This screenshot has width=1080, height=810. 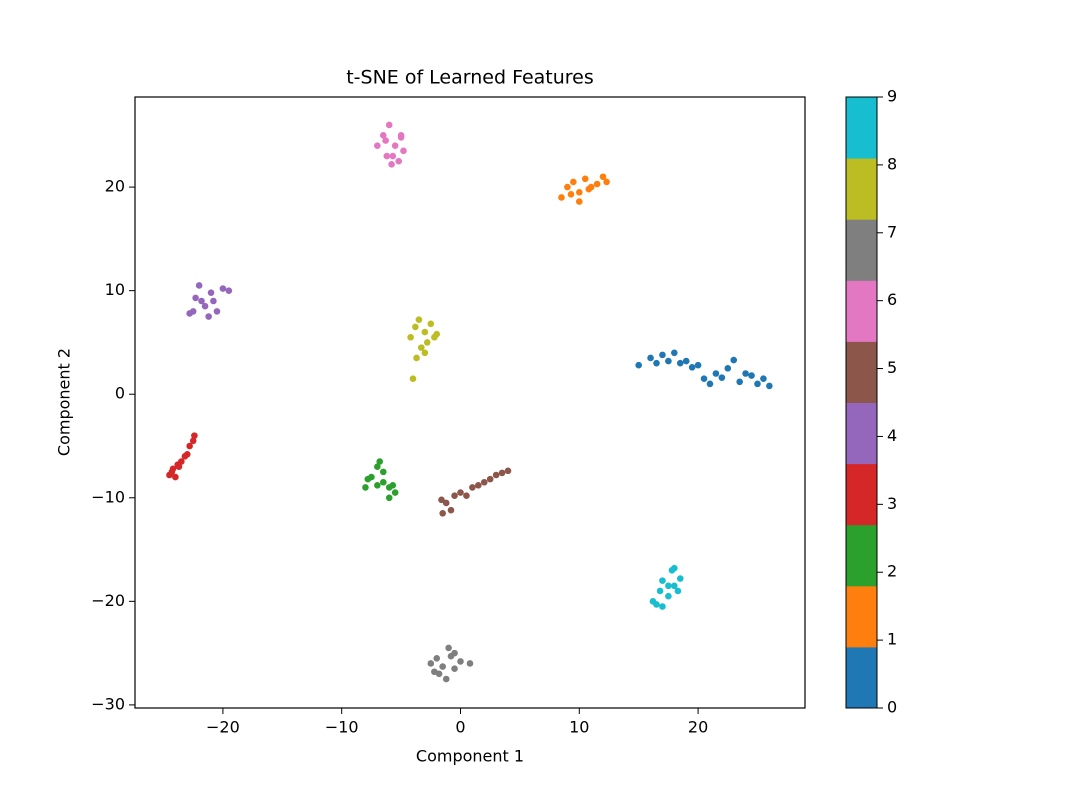 What do you see at coordinates (892, 503) in the screenshot?
I see `colorbar-tick-label: 3` at bounding box center [892, 503].